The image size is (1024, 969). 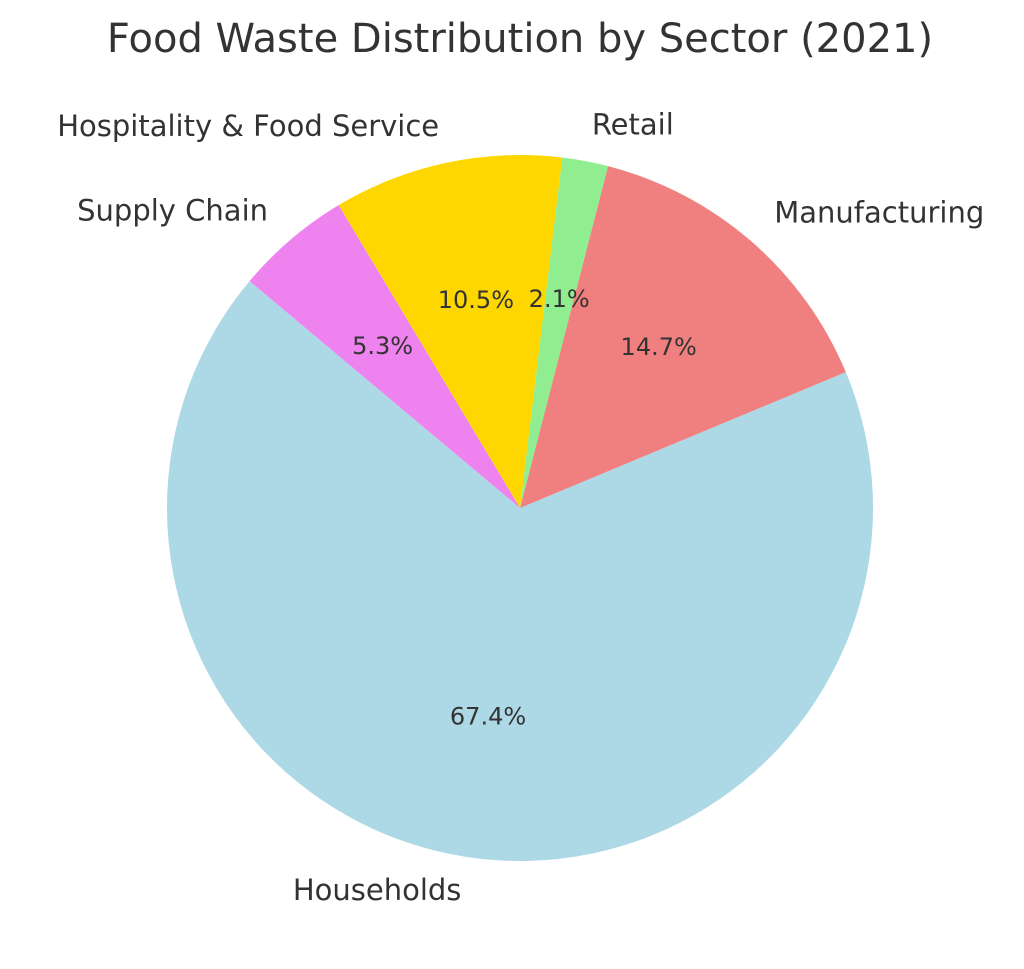 I want to click on slice-label-supply-chain: Supply Chain, so click(x=172, y=211).